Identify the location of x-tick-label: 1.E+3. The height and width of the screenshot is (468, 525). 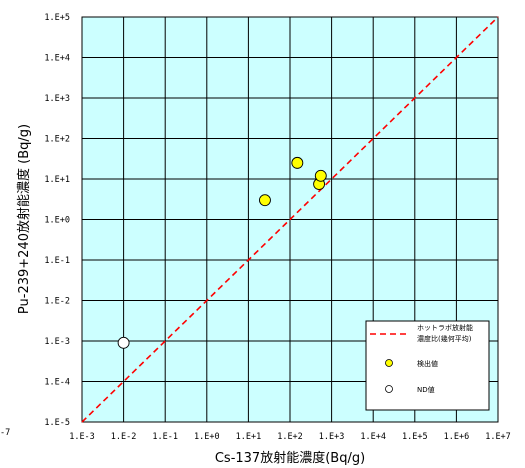
(332, 437).